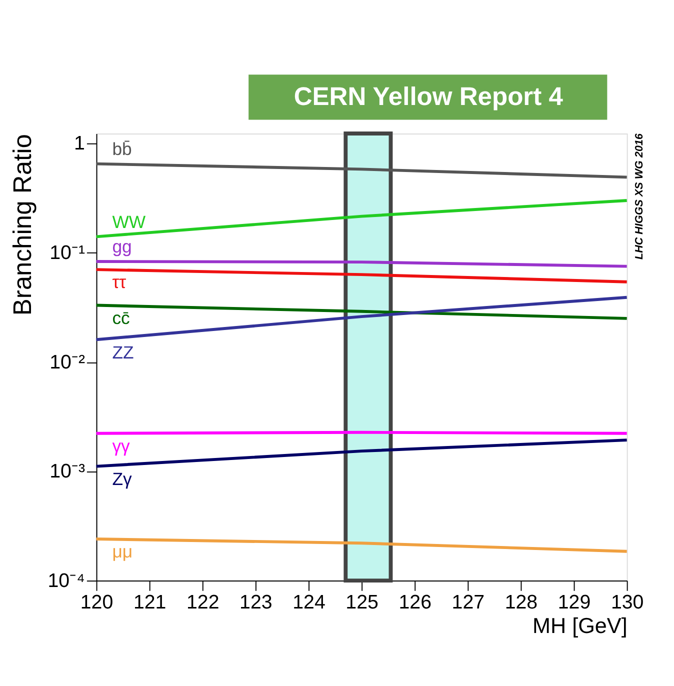  I want to click on x-tick-label: 127, so click(468, 603).